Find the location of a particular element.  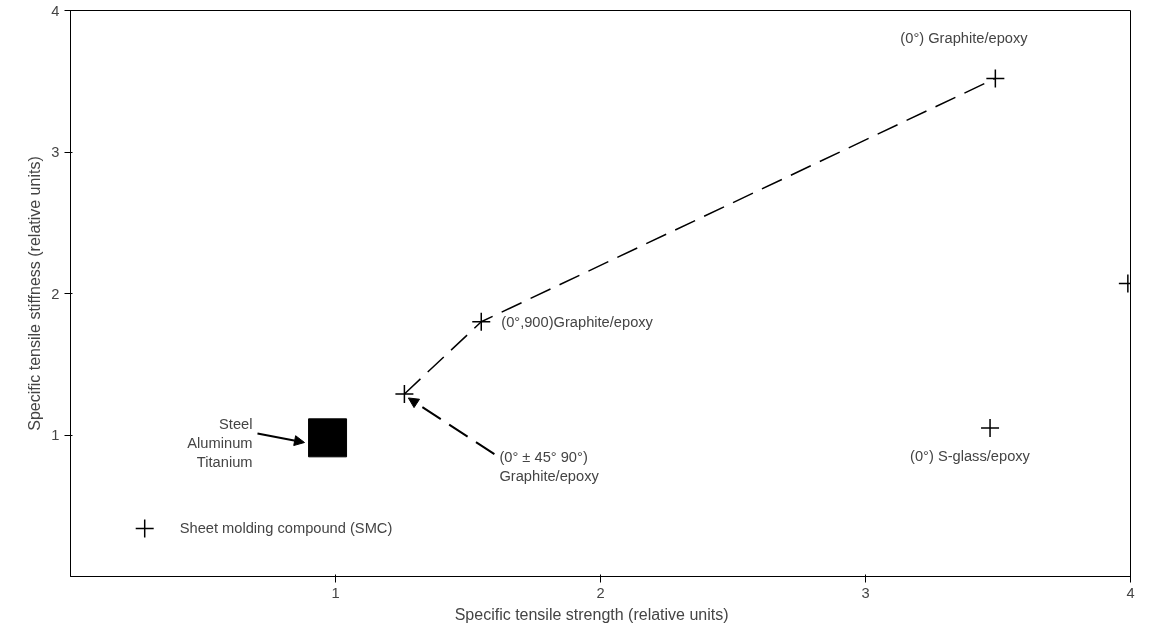

x-tick-label: 4 is located at coordinates (1130, 592).